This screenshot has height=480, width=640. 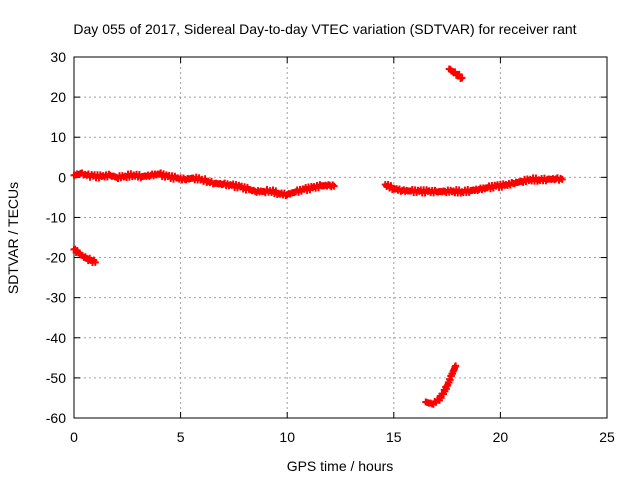 What do you see at coordinates (58, 57) in the screenshot?
I see `y-tick-label: 30` at bounding box center [58, 57].